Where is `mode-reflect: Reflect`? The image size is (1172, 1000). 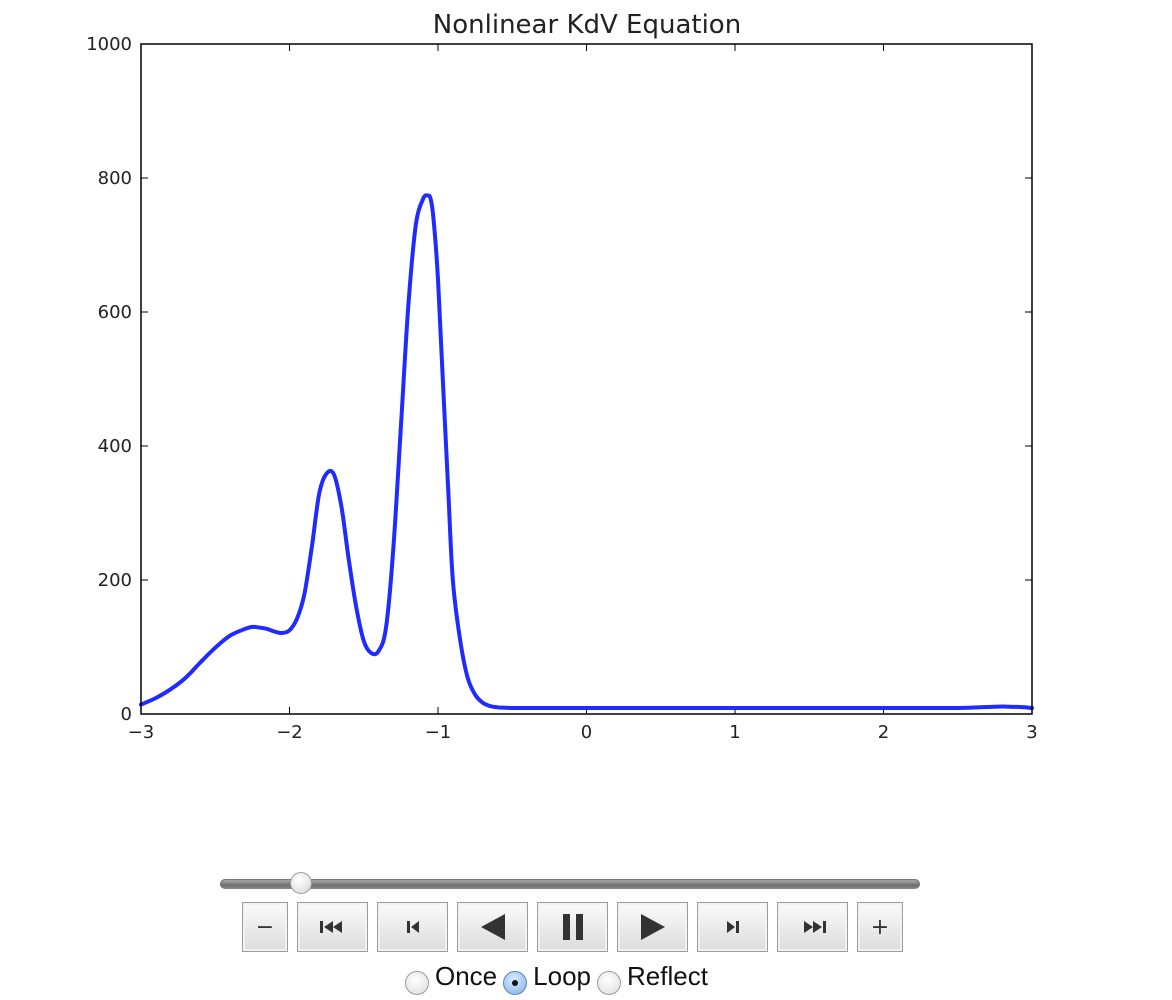 mode-reflect: Reflect is located at coordinates (652, 976).